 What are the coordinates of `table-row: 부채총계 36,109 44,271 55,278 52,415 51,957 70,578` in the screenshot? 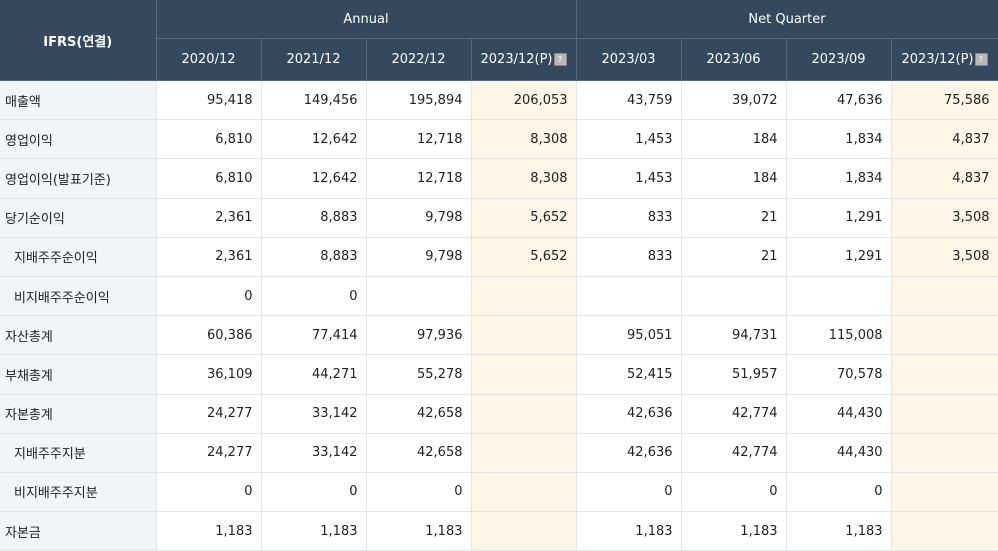 It's located at (499, 374).